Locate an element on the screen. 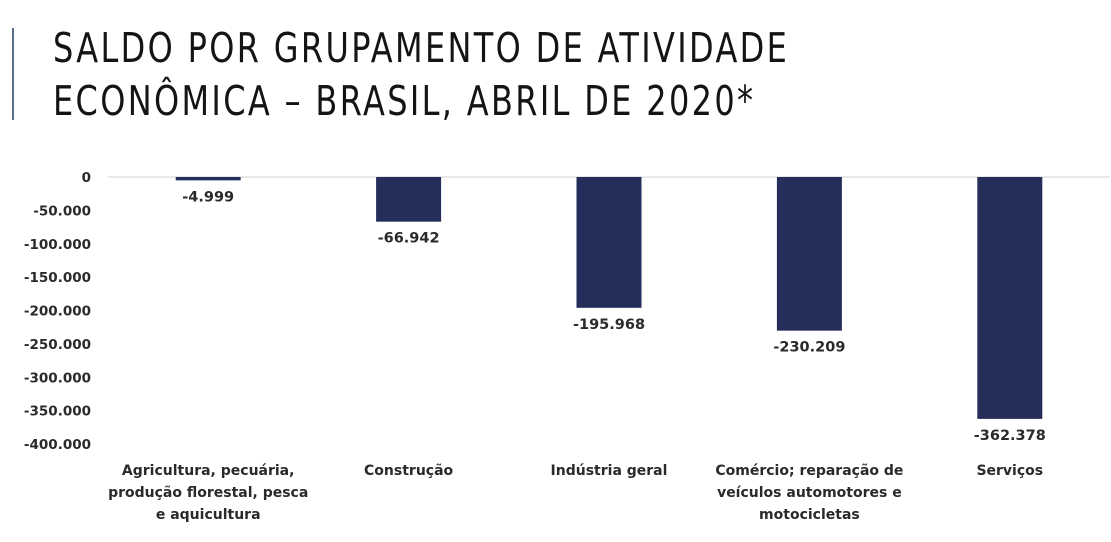 This screenshot has width=1111, height=542. y-tick-label: -150.000 is located at coordinates (57, 278).